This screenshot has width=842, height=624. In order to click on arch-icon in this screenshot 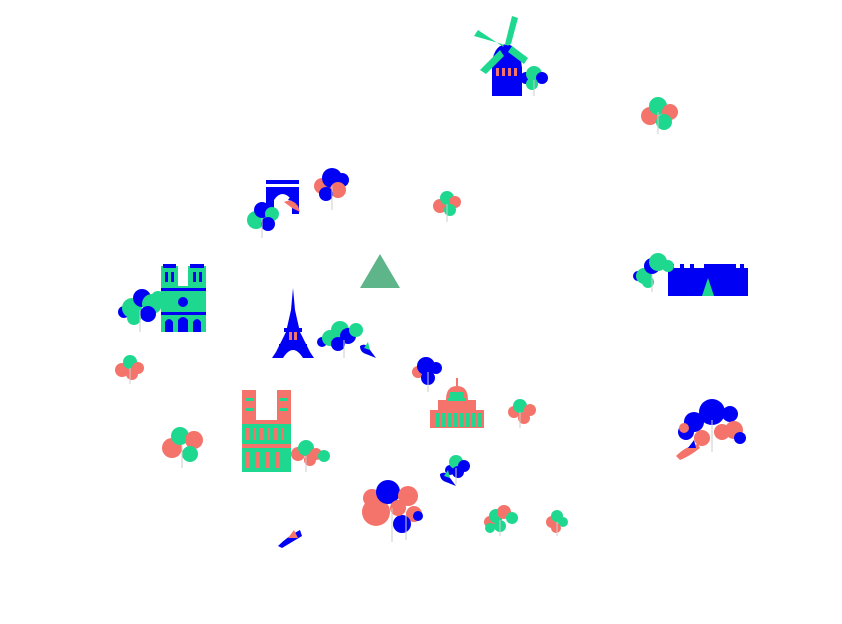, I will do `click(282, 197)`.